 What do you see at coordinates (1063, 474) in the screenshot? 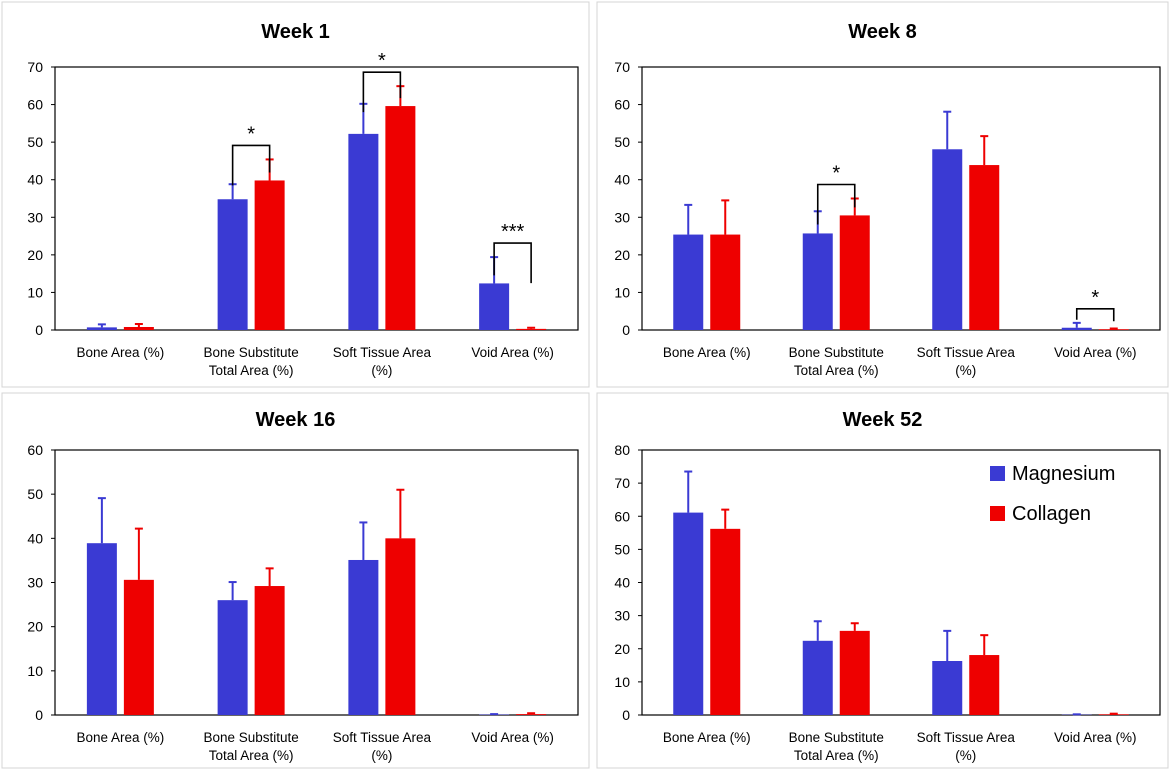
I see `legend-label-magnesium: Magnesium` at bounding box center [1063, 474].